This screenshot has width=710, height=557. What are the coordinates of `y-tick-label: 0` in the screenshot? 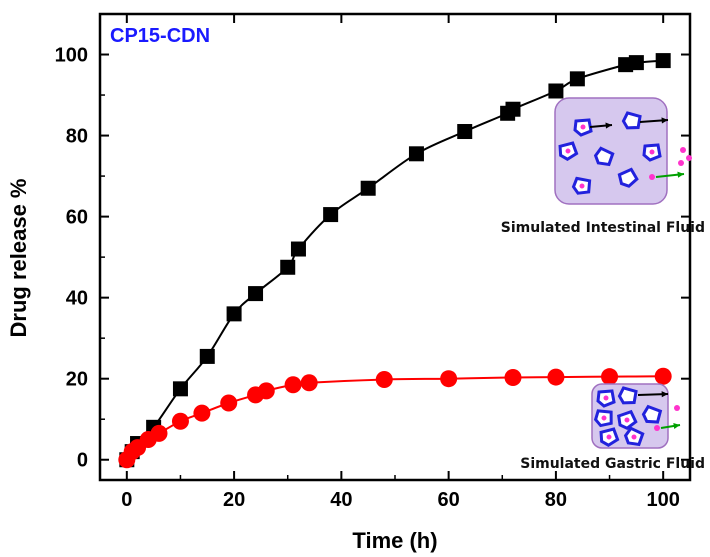 It's located at (82, 461).